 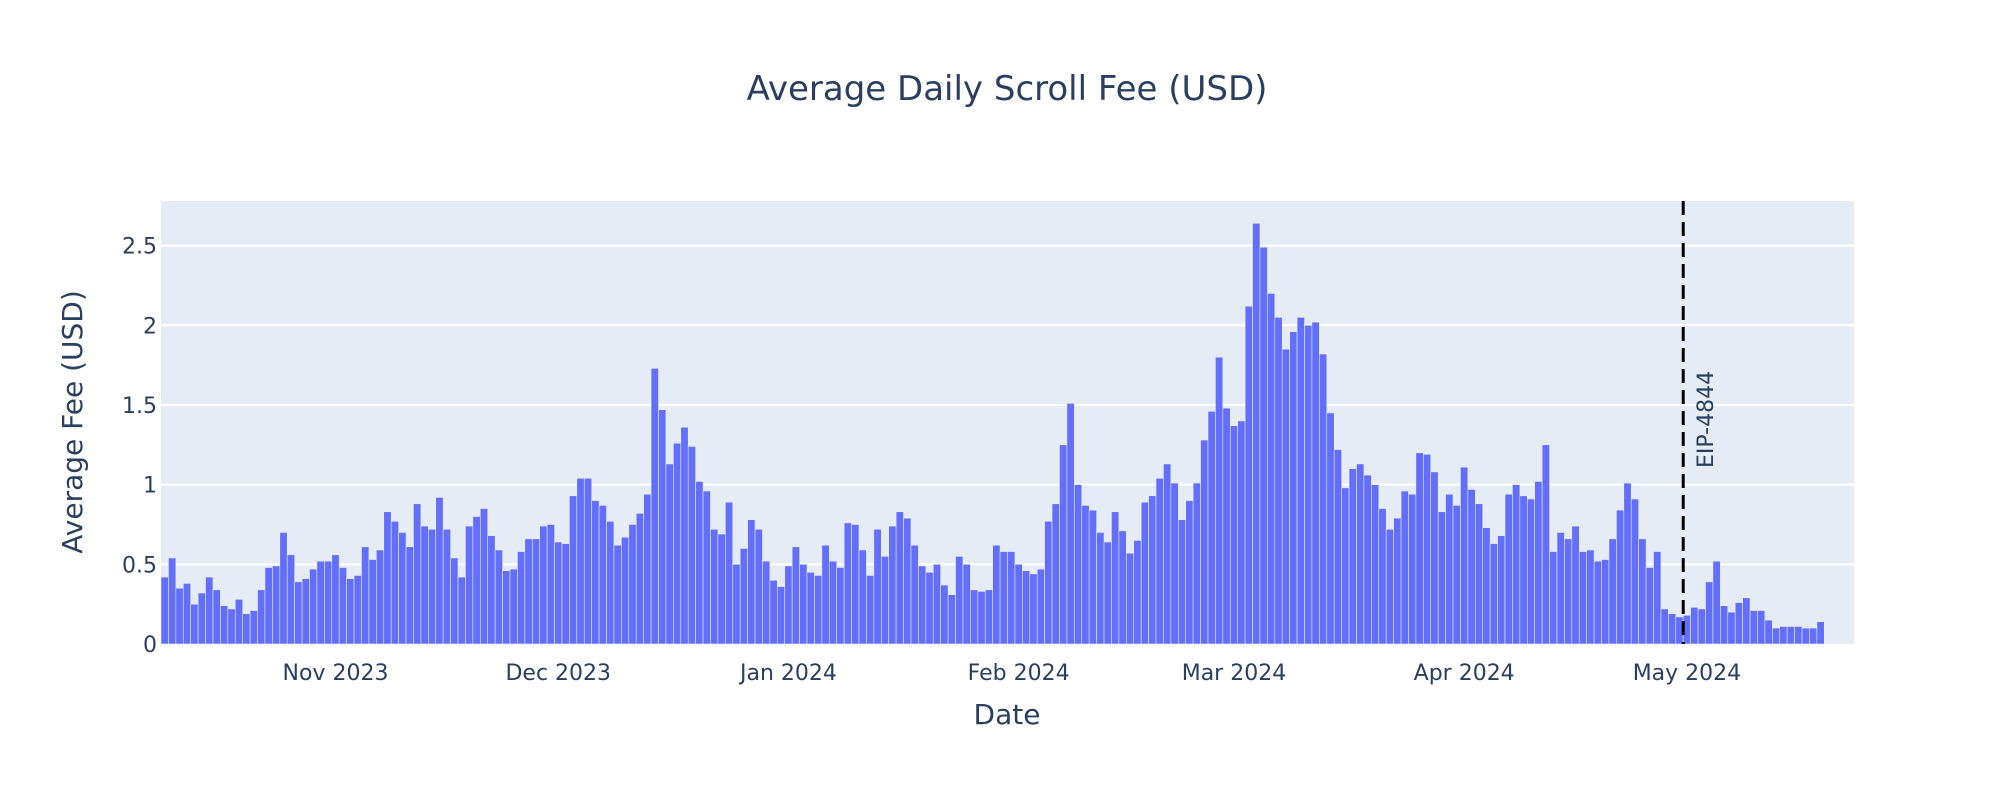 What do you see at coordinates (139, 406) in the screenshot?
I see `y-tick-label: 1.5` at bounding box center [139, 406].